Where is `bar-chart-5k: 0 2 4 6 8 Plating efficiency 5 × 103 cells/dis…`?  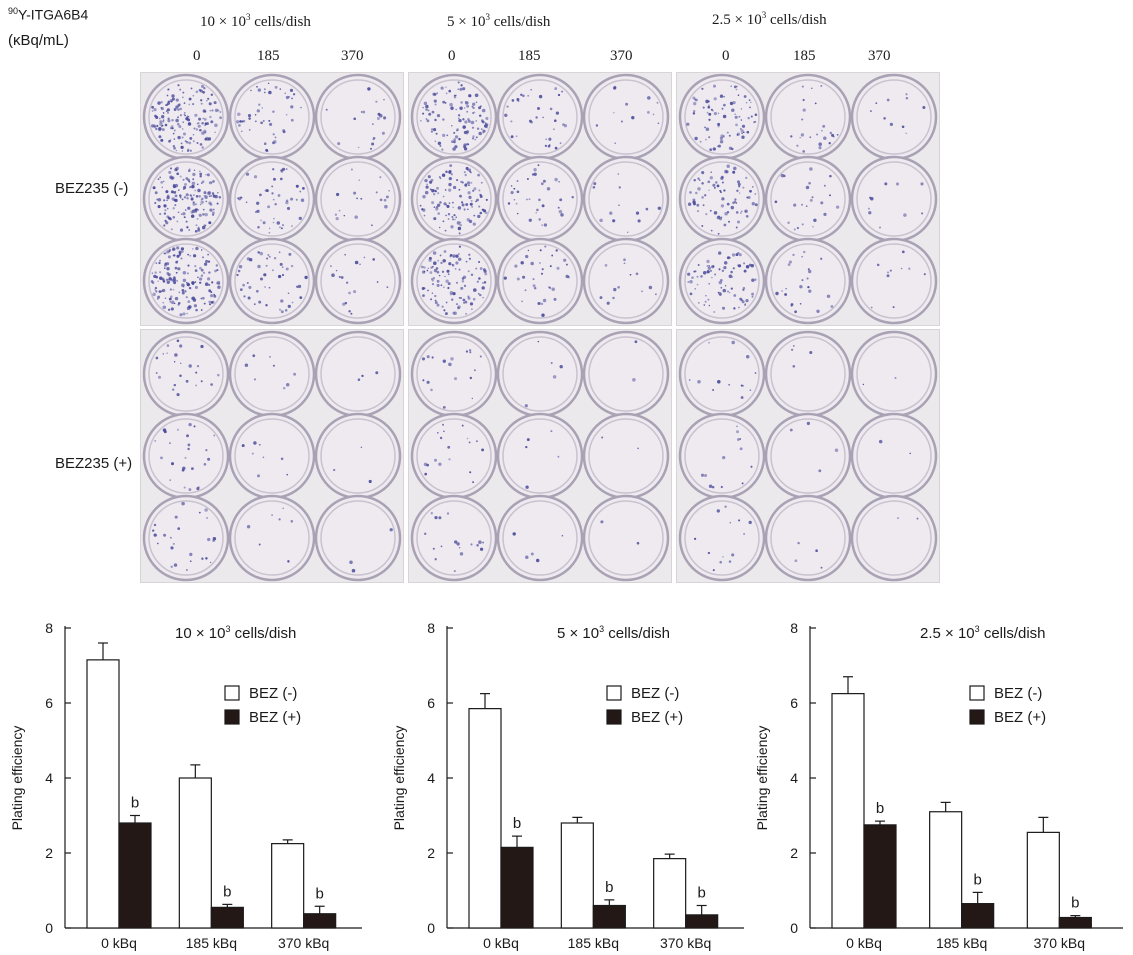 bar-chart-5k: 0 2 4 6 8 Plating efficiency 5 × 103 cells/dis… is located at coordinates (567, 785).